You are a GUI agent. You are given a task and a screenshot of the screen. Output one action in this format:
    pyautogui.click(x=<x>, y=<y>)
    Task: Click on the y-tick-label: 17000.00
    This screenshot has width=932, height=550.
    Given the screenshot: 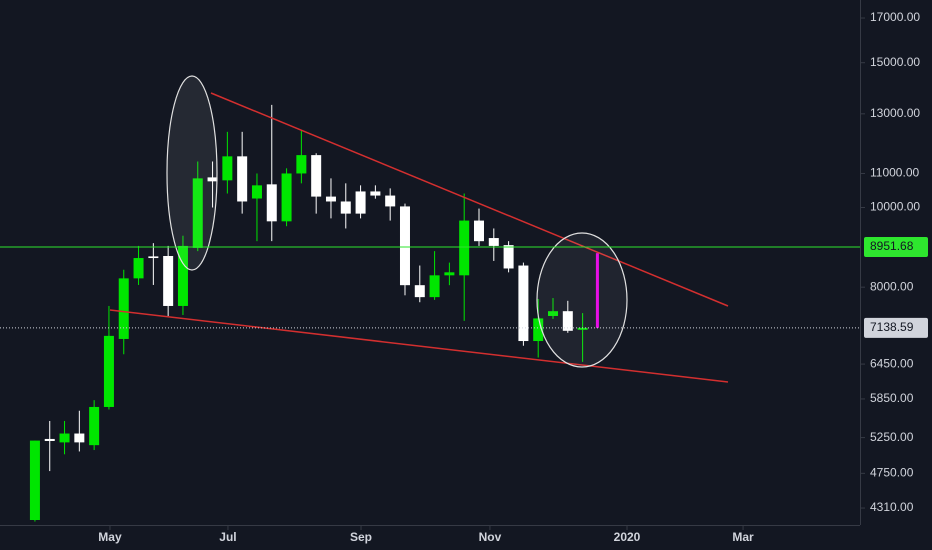 What is the action you would take?
    pyautogui.click(x=895, y=17)
    